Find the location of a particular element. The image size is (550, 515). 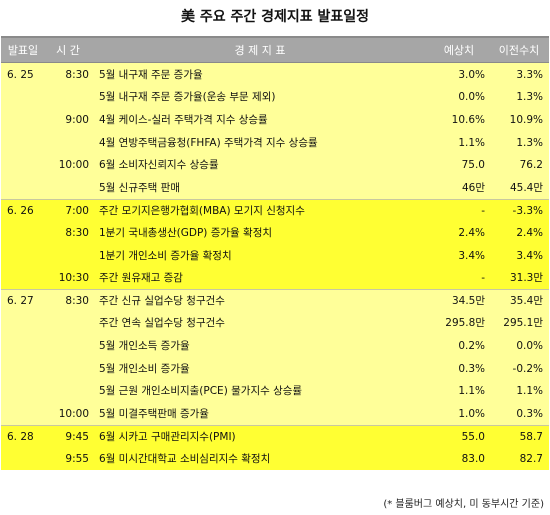

footnote: (* 블룸버그 예상치, 미 동부시간 기준) is located at coordinates (463, 504).